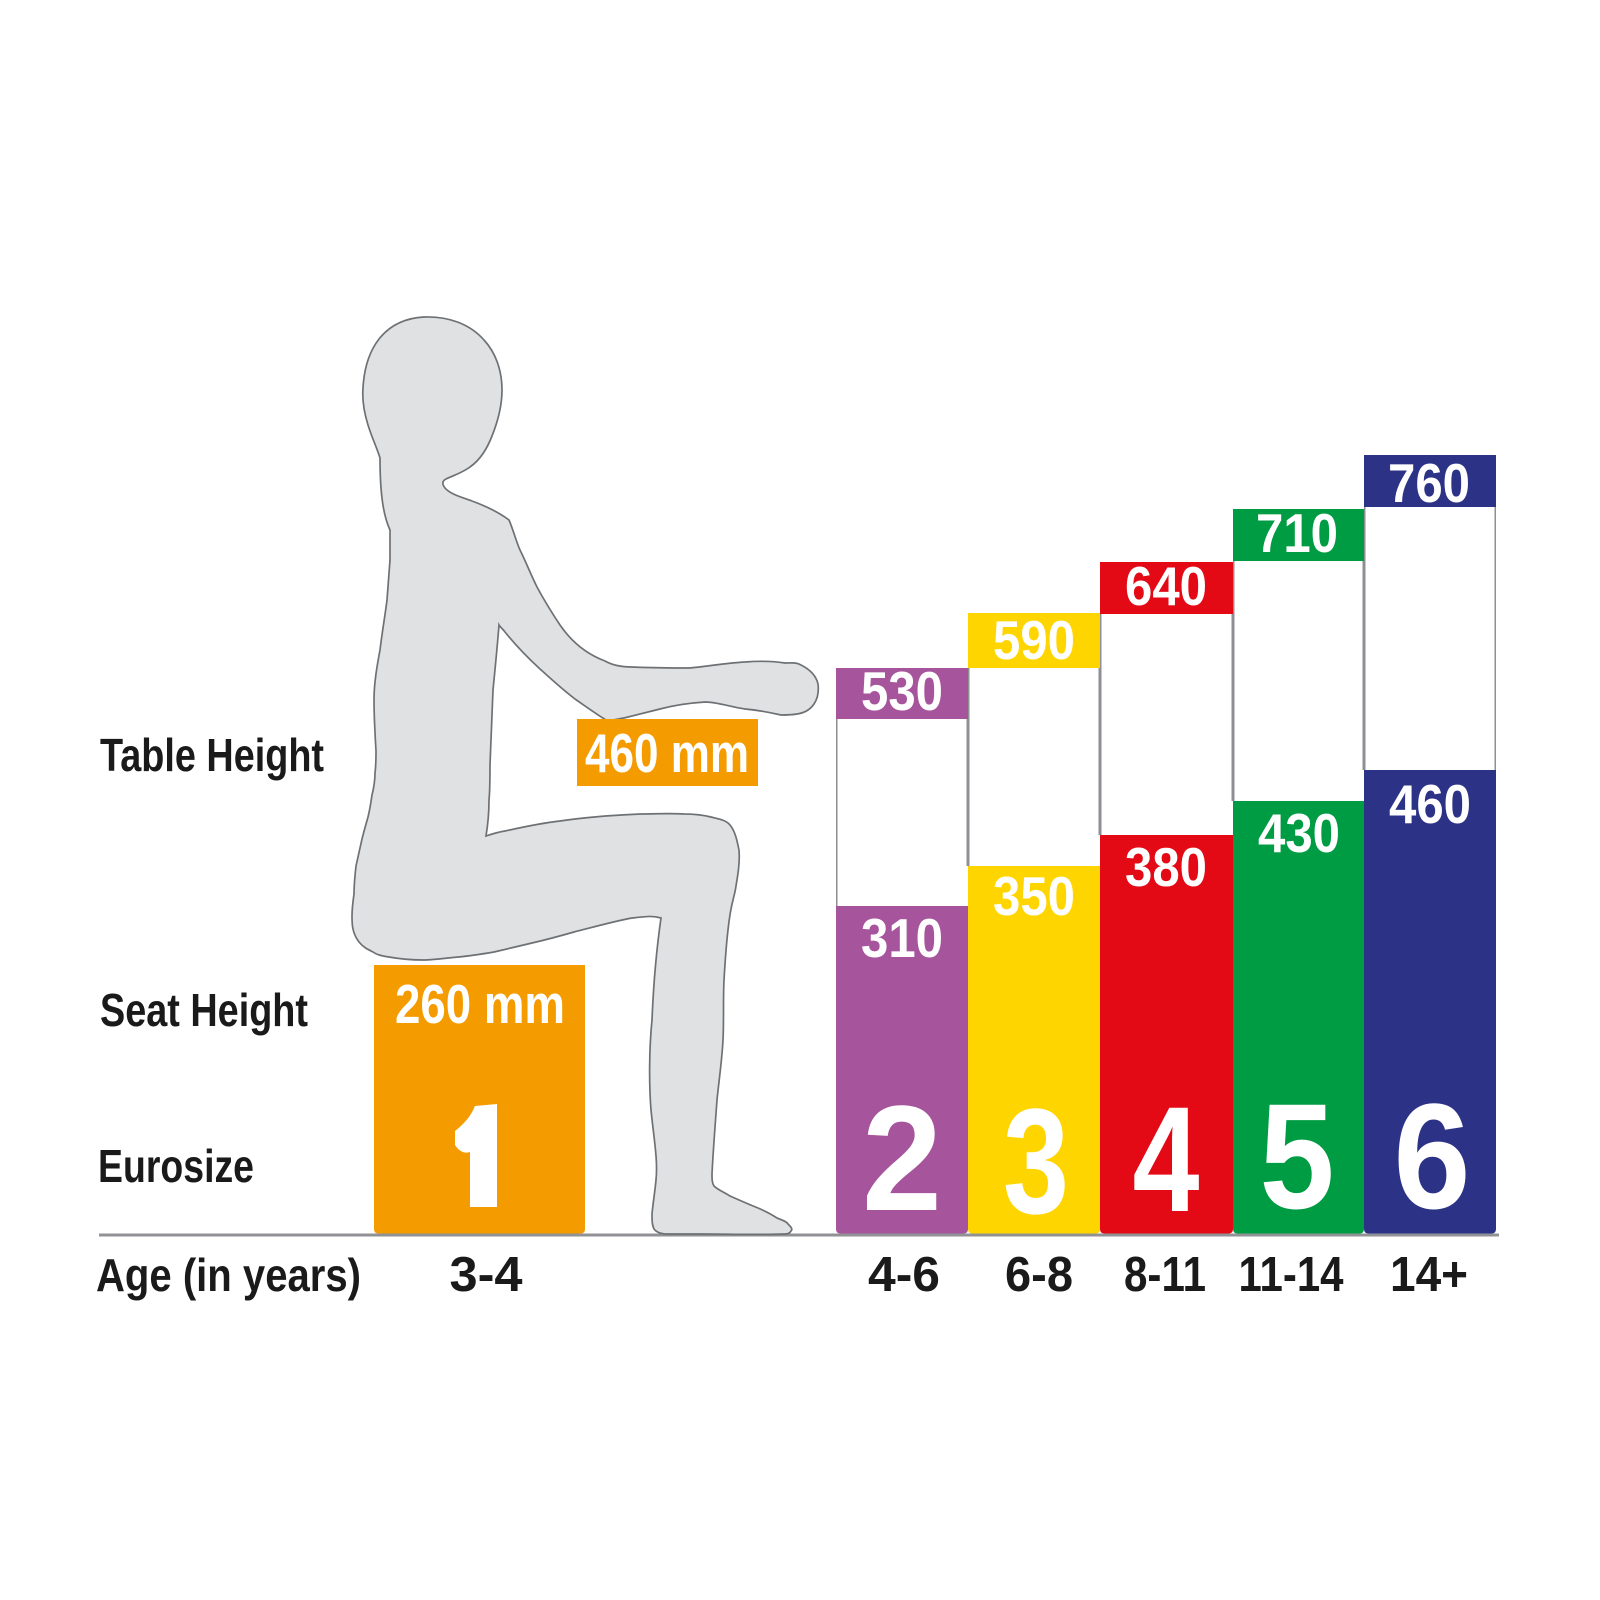  What do you see at coordinates (1429, 1275) in the screenshot?
I see `svg-text: 14+` at bounding box center [1429, 1275].